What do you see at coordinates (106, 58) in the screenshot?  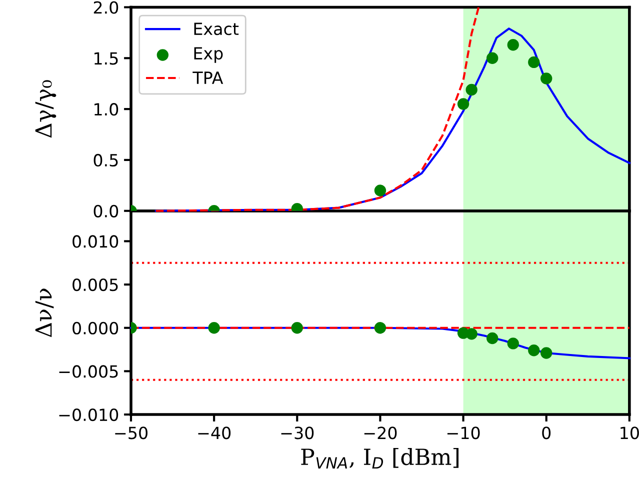 I see `y-tick-label: 1.5` at bounding box center [106, 58].